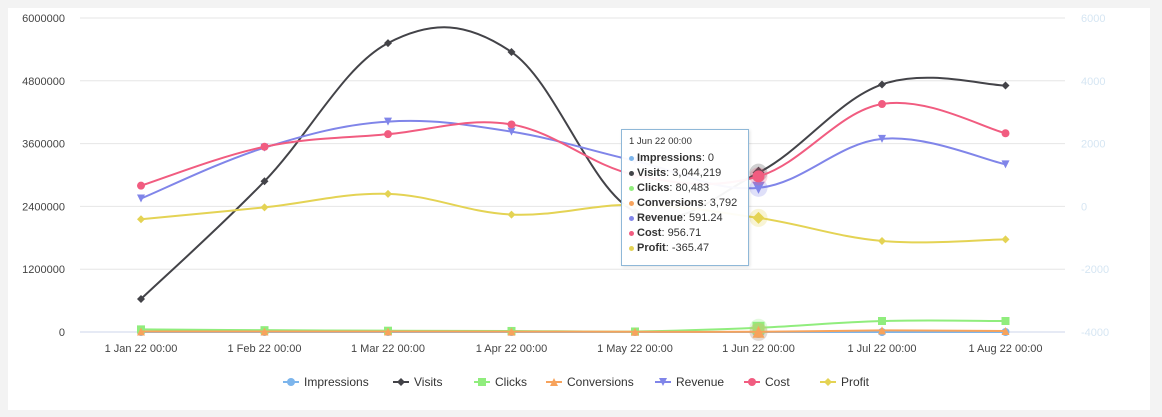  Describe the element at coordinates (62, 333) in the screenshot. I see `y-left-tick-label: 0` at that location.